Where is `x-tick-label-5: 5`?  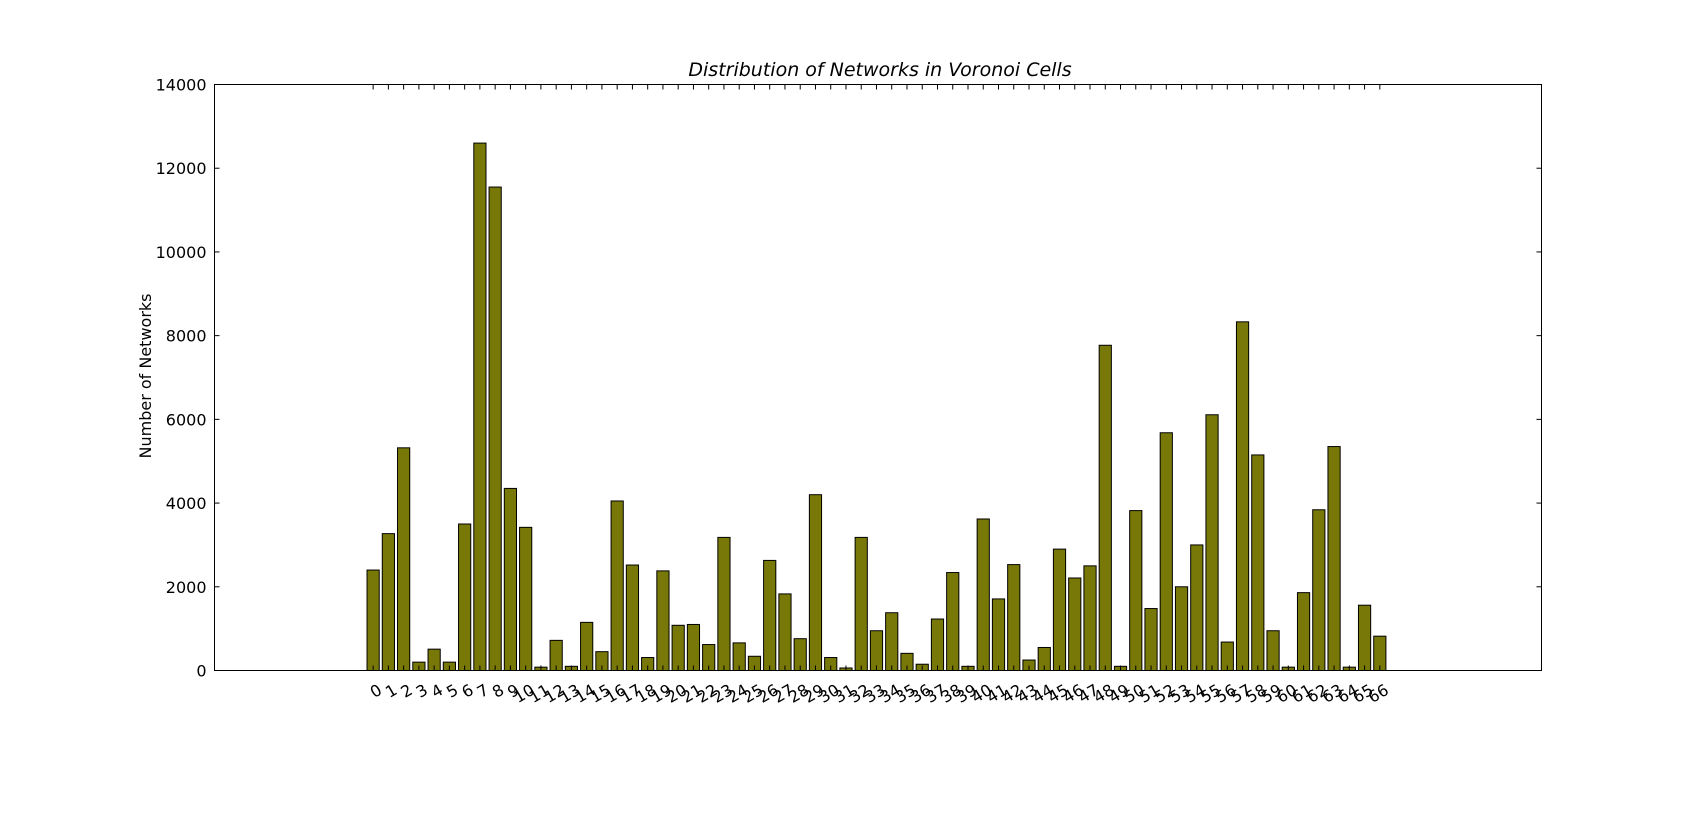 x-tick-label-5: 5 is located at coordinates (452, 691).